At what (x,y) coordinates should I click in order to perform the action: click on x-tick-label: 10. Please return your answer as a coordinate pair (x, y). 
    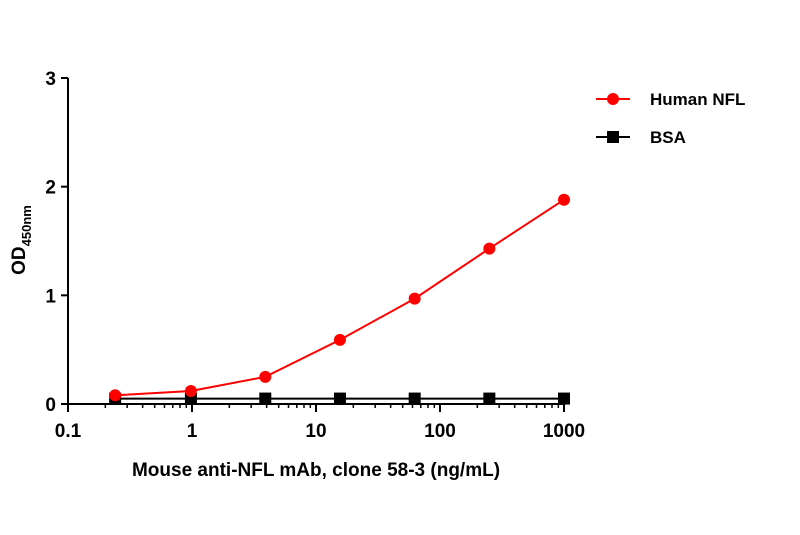
    Looking at the image, I should click on (315, 431).